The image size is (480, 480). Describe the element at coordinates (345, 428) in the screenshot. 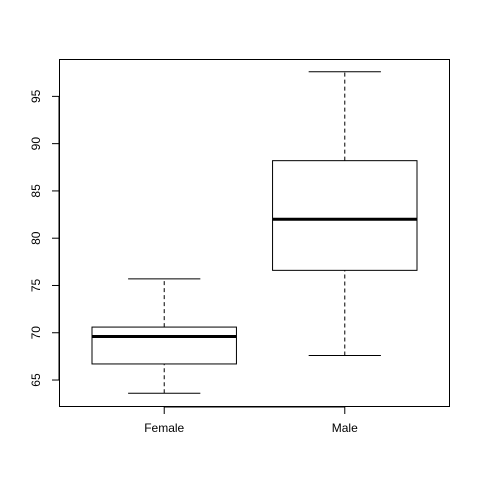

I see `x-tick-label: Male` at that location.